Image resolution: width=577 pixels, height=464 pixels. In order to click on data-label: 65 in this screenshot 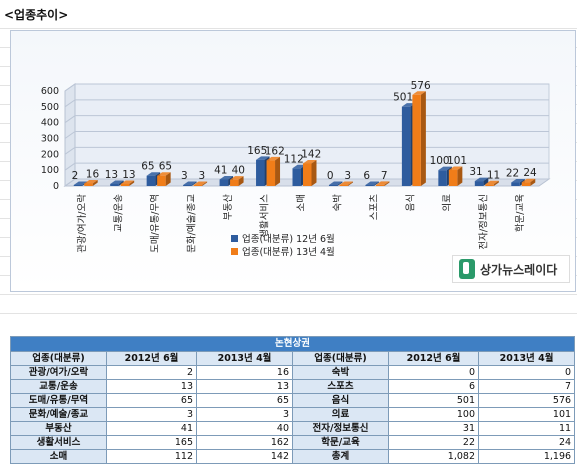, I will do `click(147, 167)`.